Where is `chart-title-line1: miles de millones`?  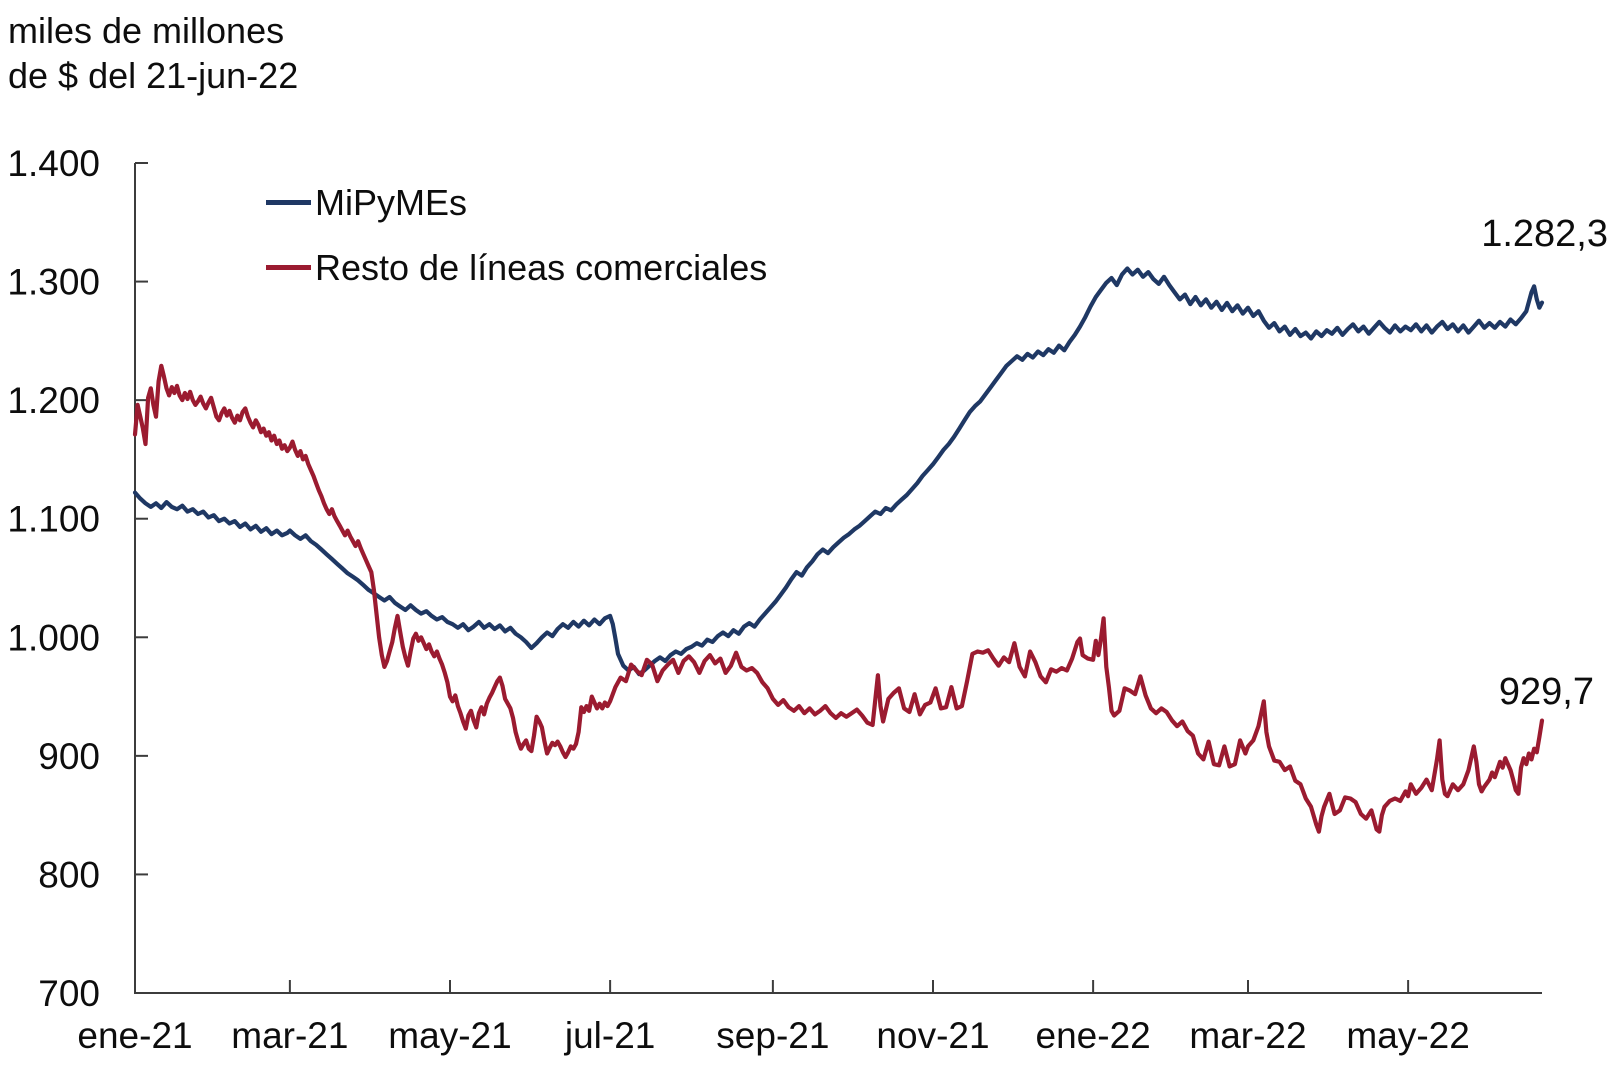 chart-title-line1: miles de millones is located at coordinates (146, 30).